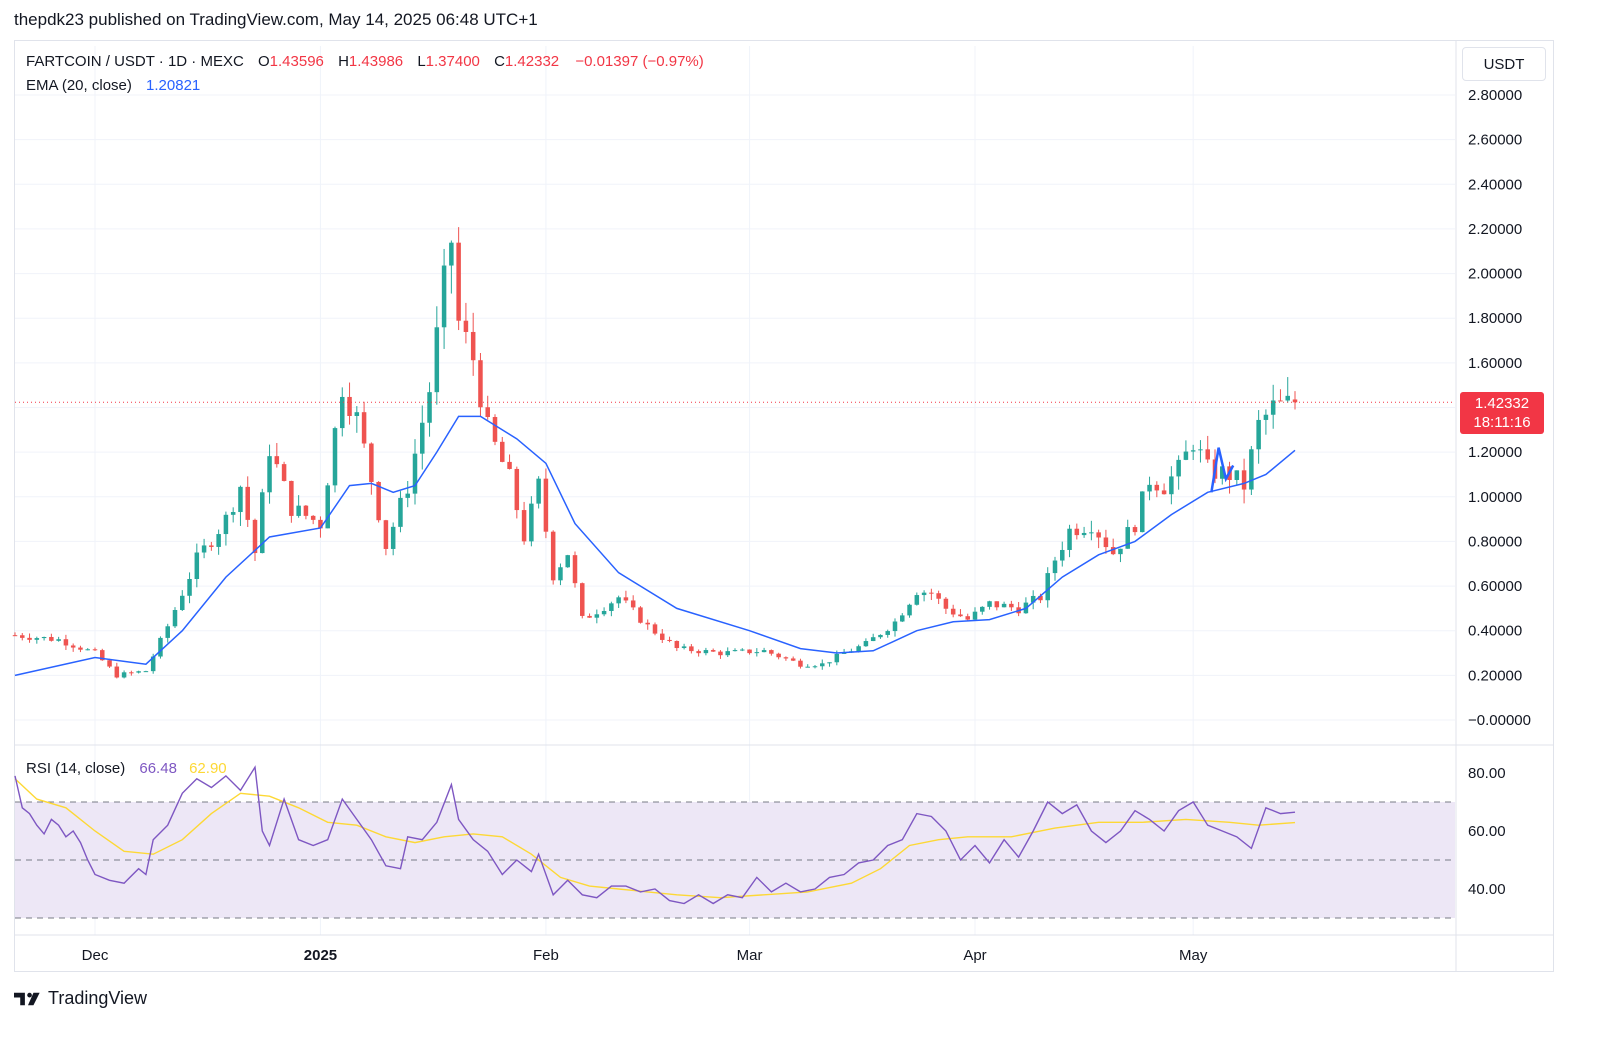 The width and height of the screenshot is (1600, 1046). I want to click on price-axis-tick: 0.40000, so click(1495, 631).